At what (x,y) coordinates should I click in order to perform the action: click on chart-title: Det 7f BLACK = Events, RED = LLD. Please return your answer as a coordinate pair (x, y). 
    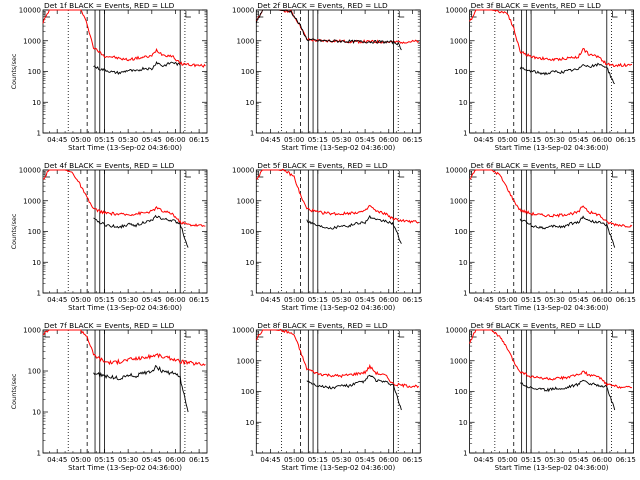
    Looking at the image, I should click on (109, 325).